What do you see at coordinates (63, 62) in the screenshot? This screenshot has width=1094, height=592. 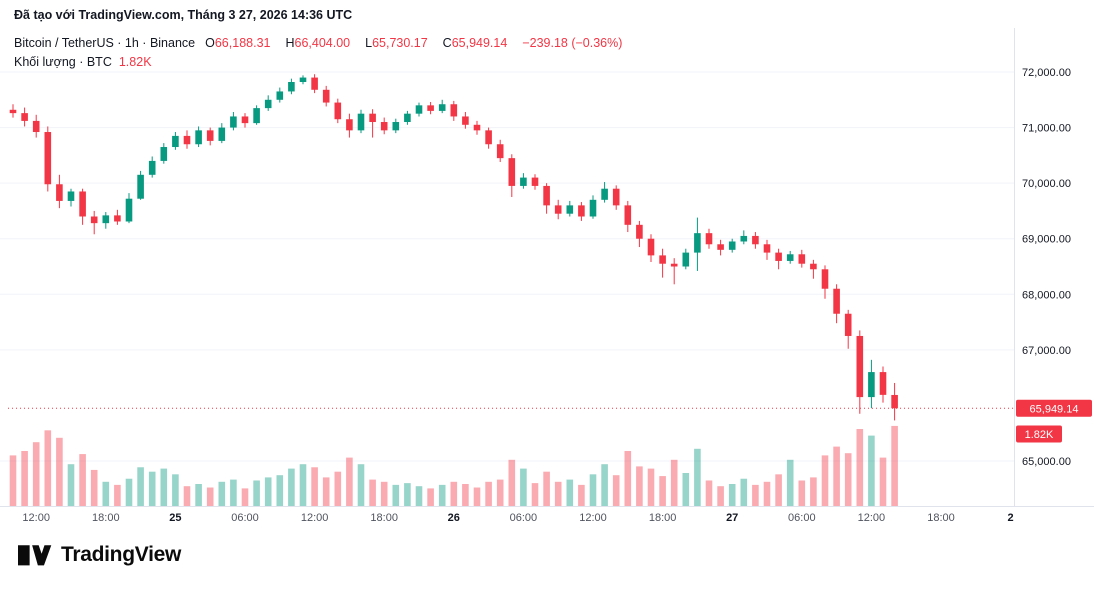 I see `volume-label: Khối lượng · BTC` at bounding box center [63, 62].